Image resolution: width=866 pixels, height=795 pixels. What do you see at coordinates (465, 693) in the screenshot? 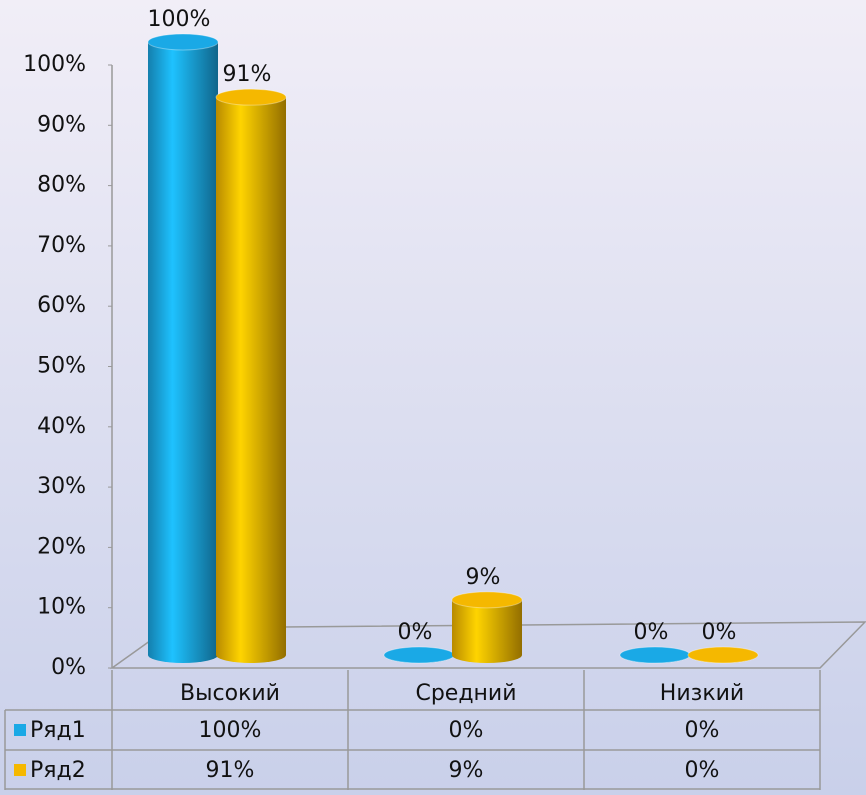
I see `table-header: Средний` at bounding box center [465, 693].